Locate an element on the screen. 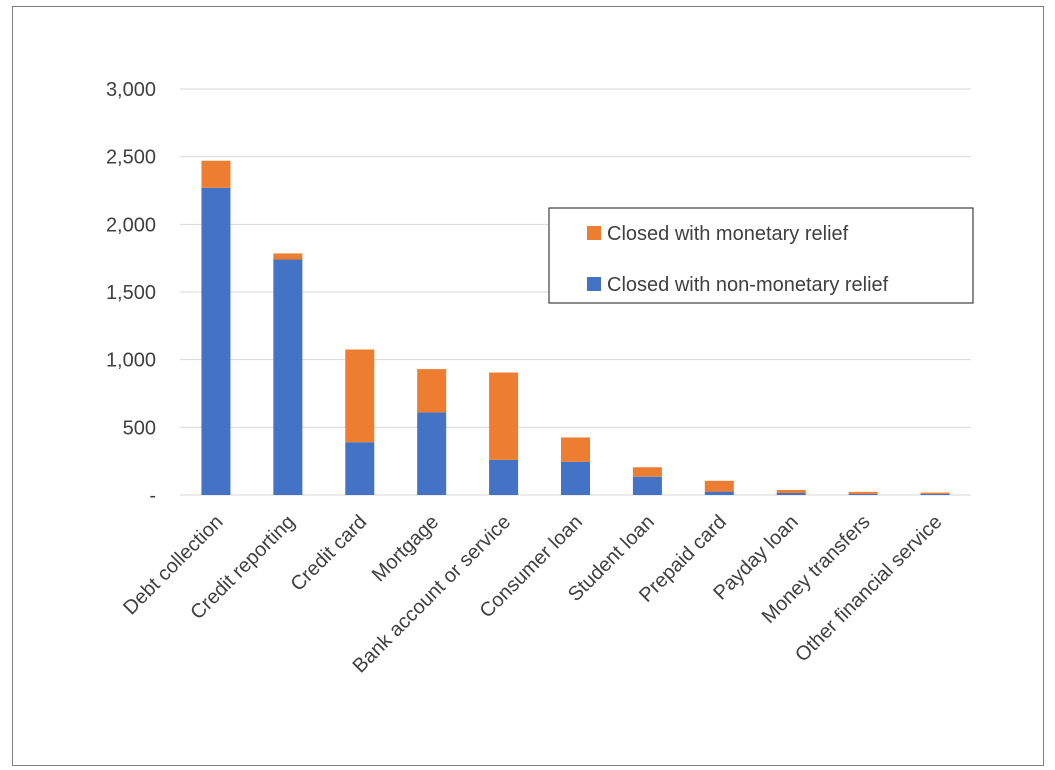 This screenshot has width=1055, height=770. x-category-label: Other financial service is located at coordinates (868, 588).